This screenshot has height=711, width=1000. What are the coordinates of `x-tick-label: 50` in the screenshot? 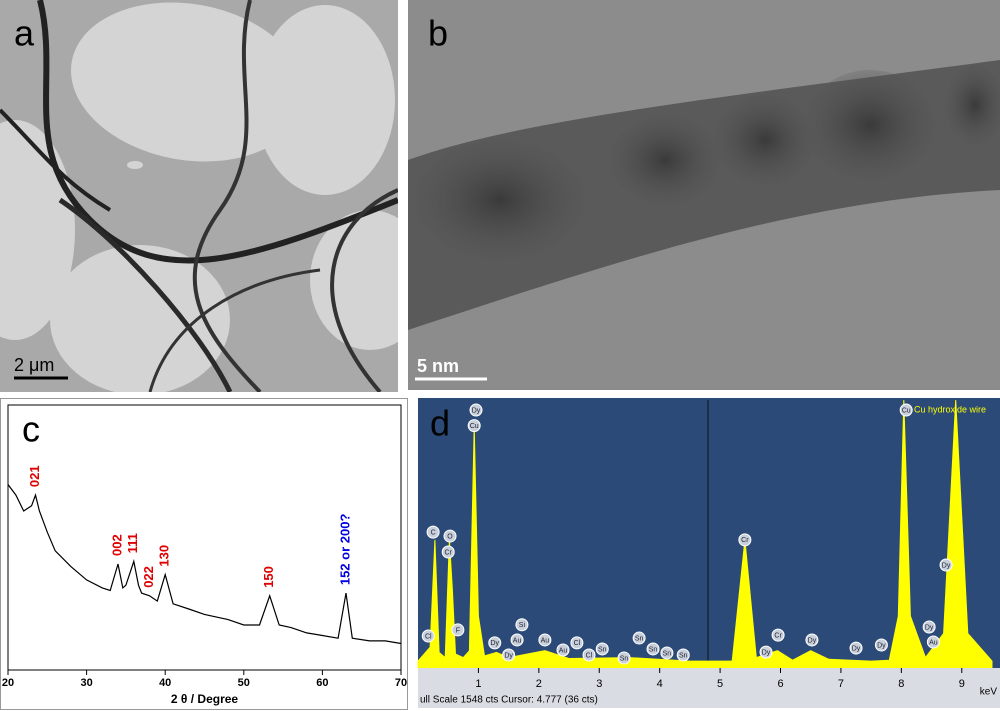 It's located at (244, 683).